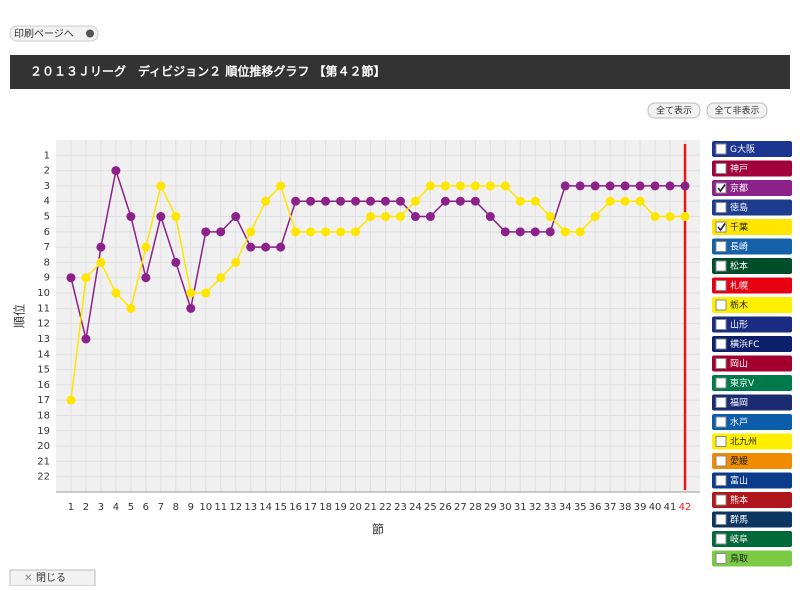 The height and width of the screenshot is (590, 800). Describe the element at coordinates (752, 207) in the screenshot. I see `legend-item: 徳島` at that location.